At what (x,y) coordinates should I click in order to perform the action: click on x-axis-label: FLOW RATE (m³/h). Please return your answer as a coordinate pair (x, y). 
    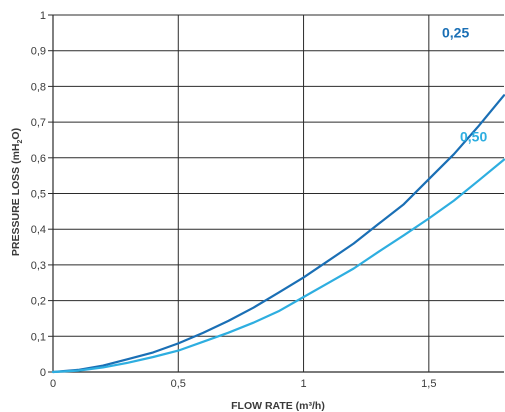
    Looking at the image, I should click on (278, 406).